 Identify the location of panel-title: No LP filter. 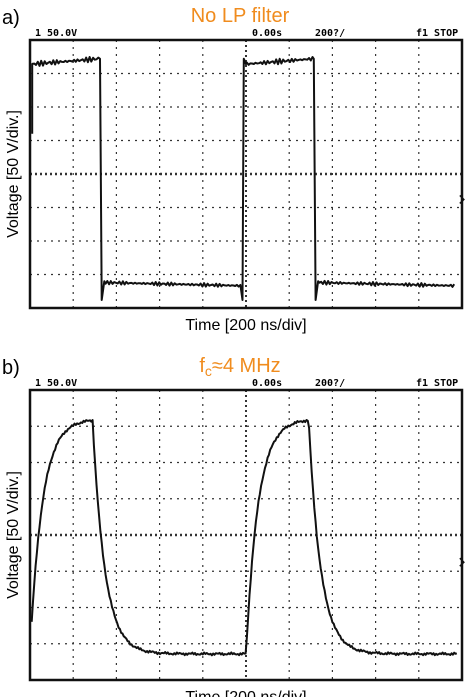
(240, 16).